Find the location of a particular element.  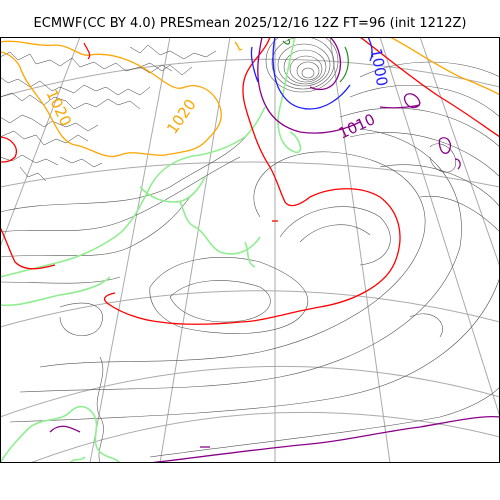

label-1020-b: 1020 is located at coordinates (181, 117).